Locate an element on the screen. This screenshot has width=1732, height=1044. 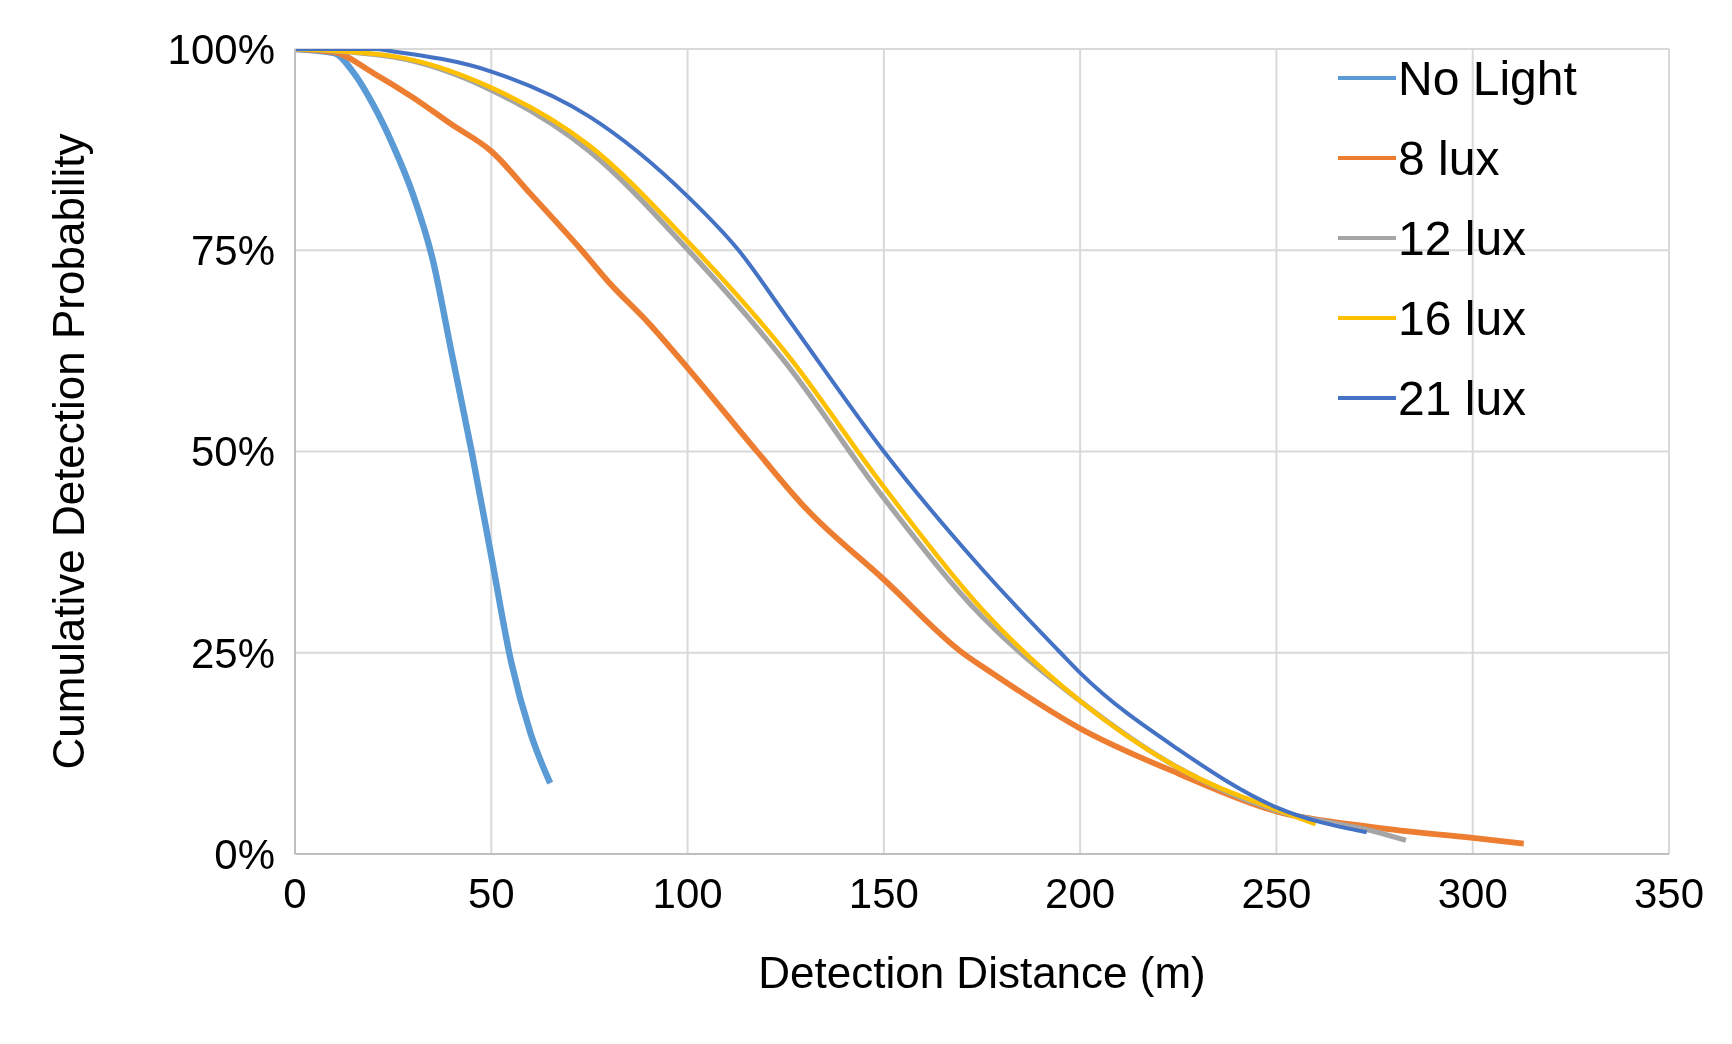
y-tick-label: 25% is located at coordinates (232, 653).